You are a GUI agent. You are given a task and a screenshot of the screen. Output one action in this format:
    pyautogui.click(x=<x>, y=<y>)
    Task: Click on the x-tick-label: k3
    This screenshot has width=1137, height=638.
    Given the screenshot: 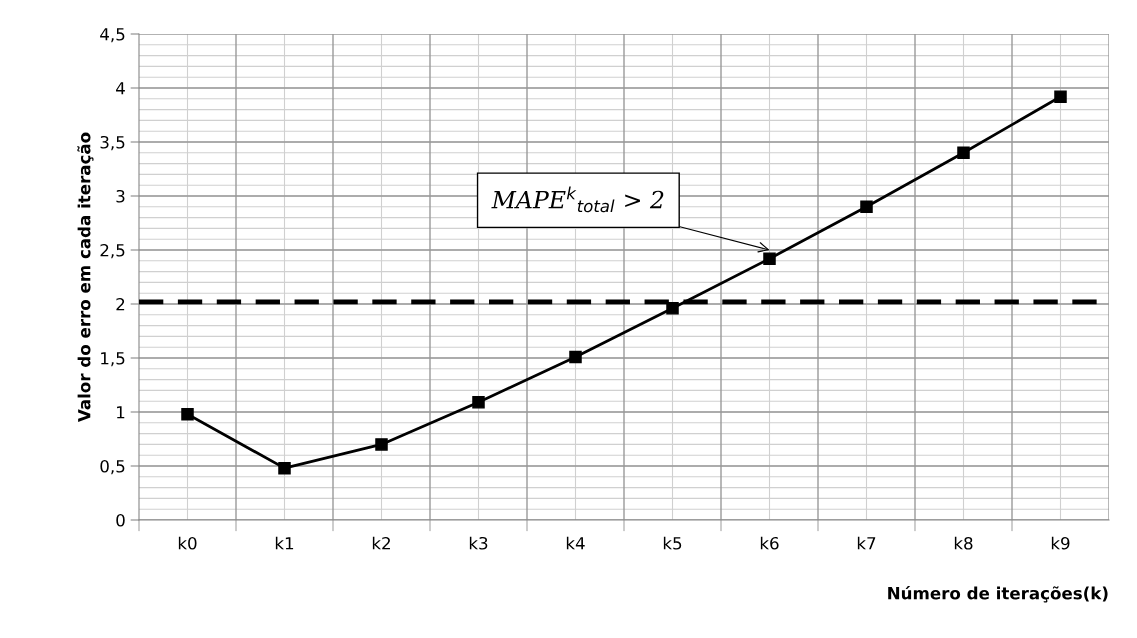 What is the action you would take?
    pyautogui.click(x=478, y=543)
    